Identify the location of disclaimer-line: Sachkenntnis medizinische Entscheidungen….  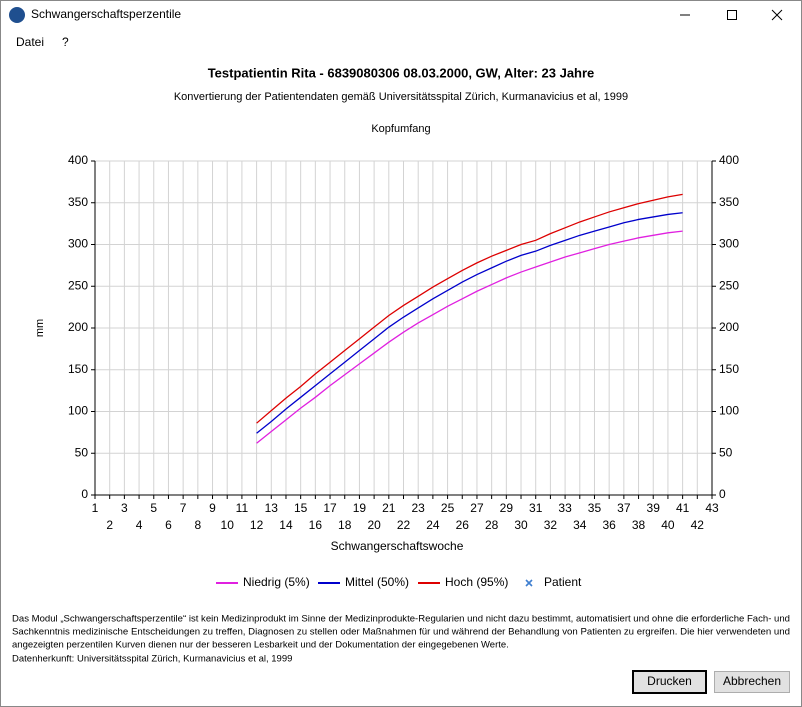
(401, 632).